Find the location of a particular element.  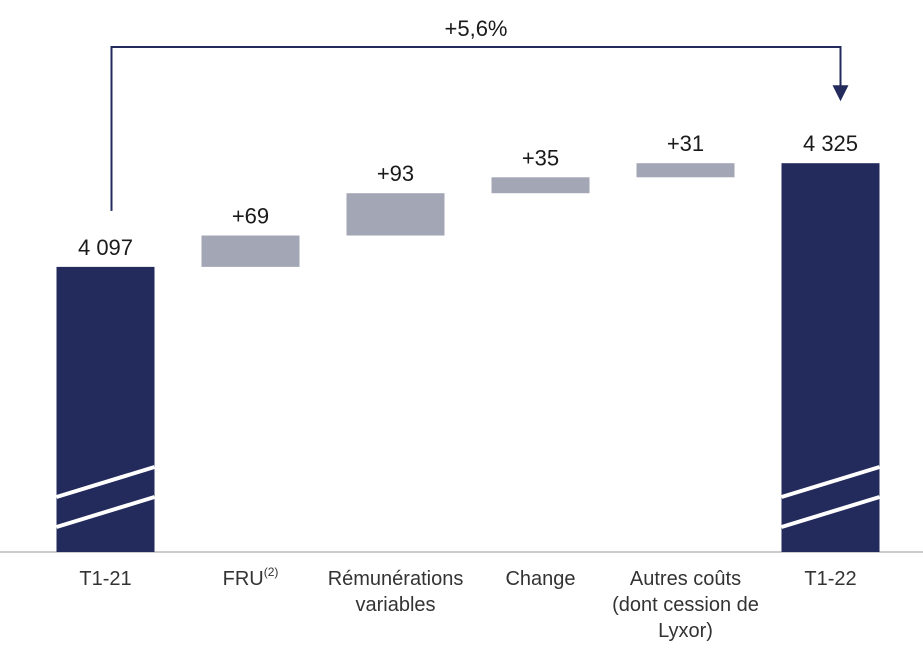

x-tick-label: Change is located at coordinates (541, 579).